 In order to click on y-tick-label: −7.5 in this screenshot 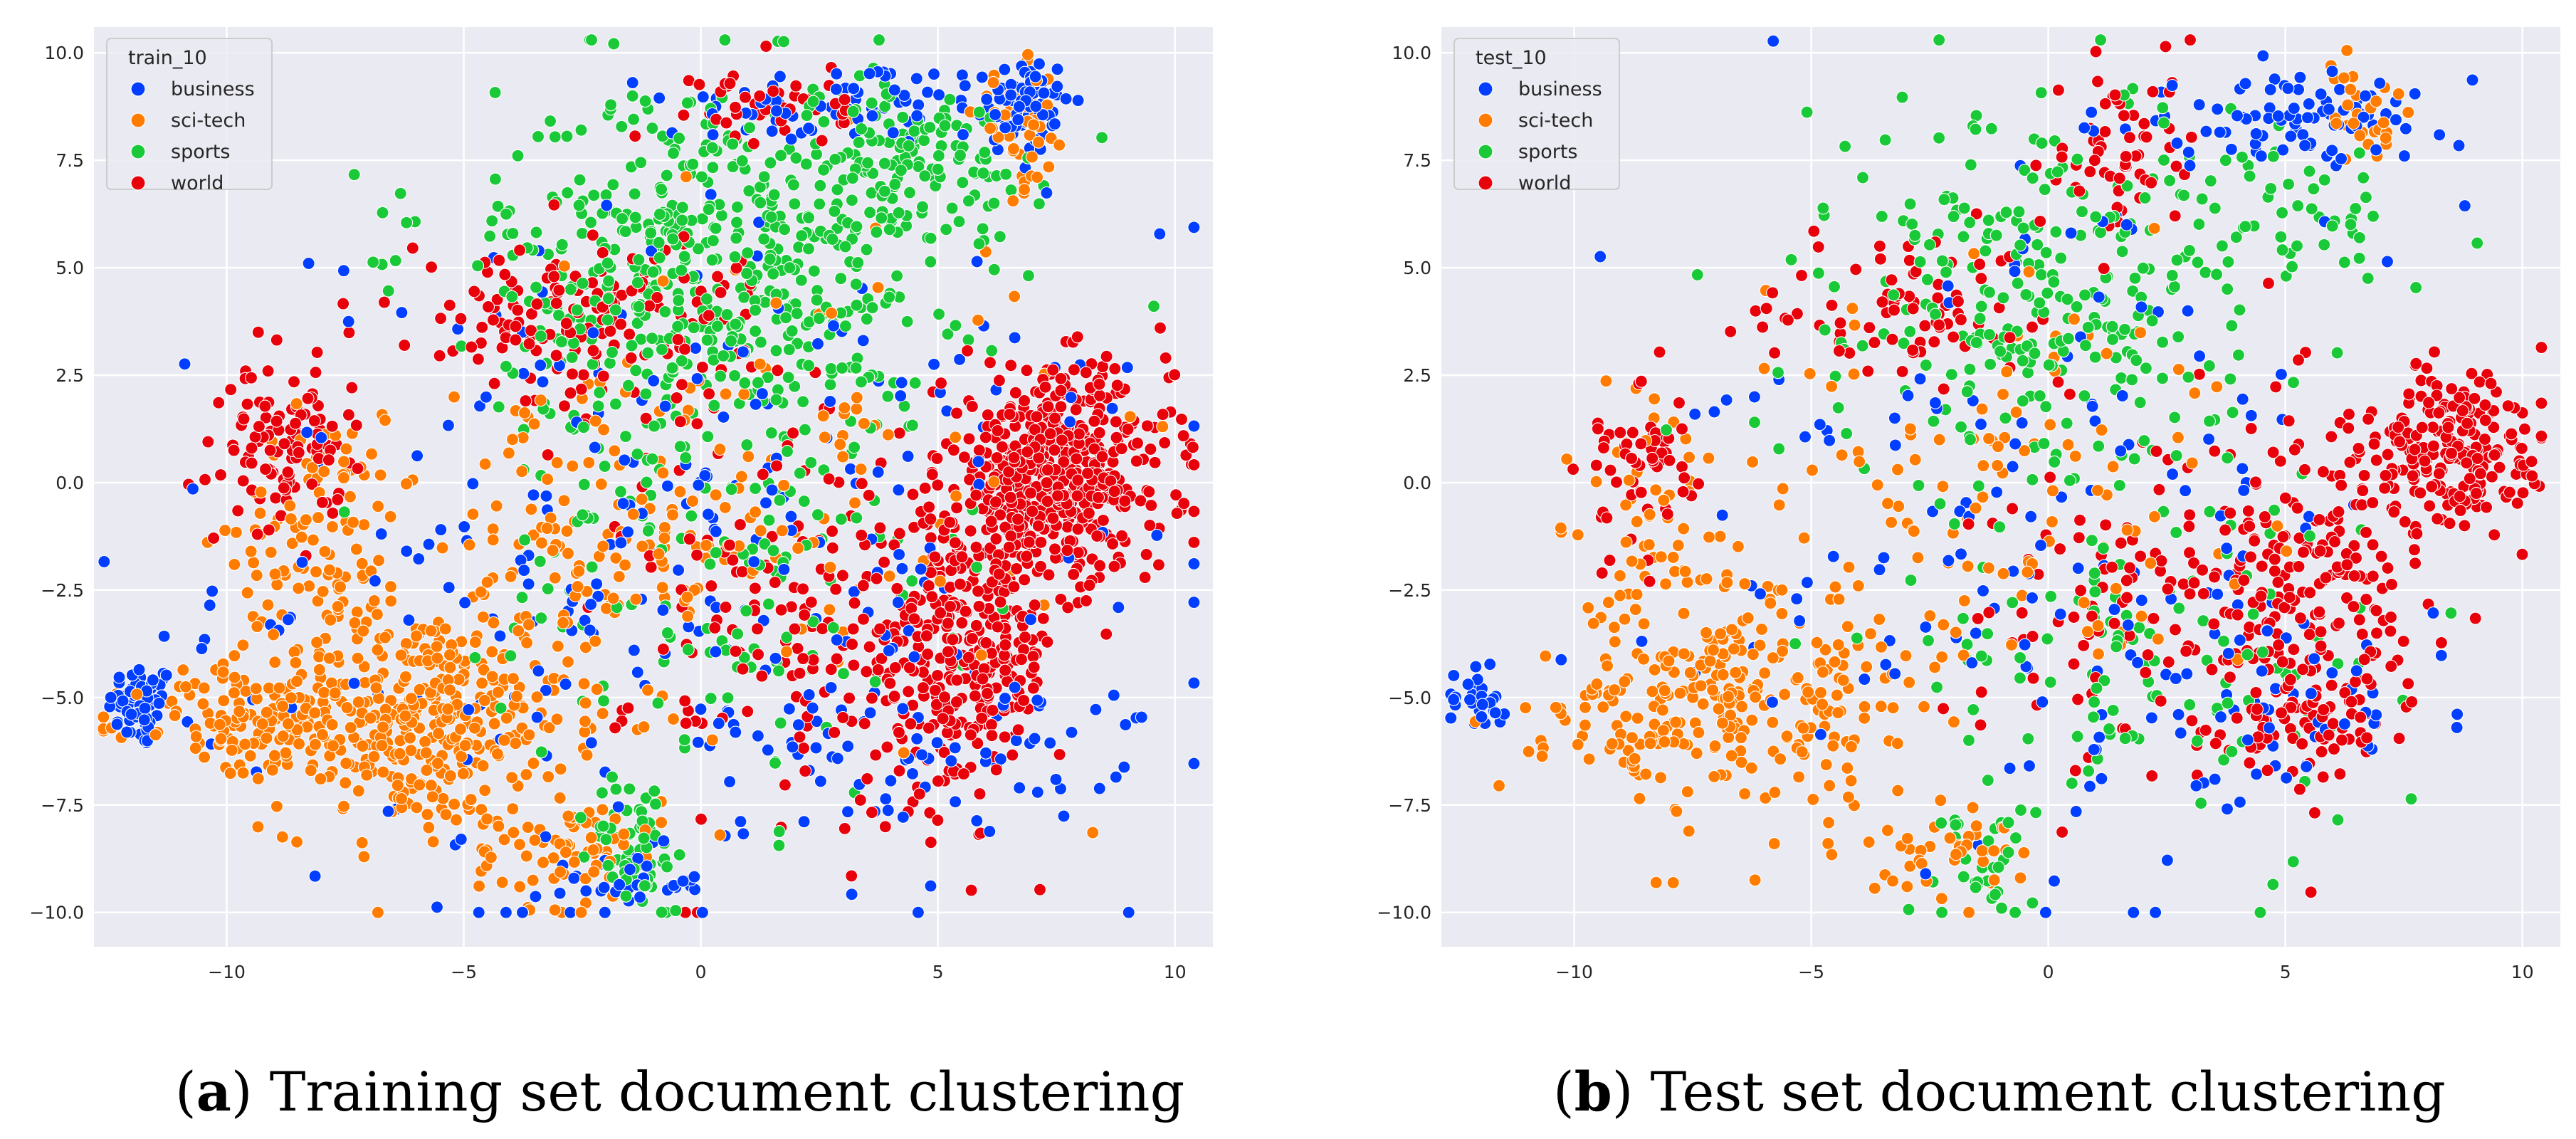, I will do `click(63, 805)`.